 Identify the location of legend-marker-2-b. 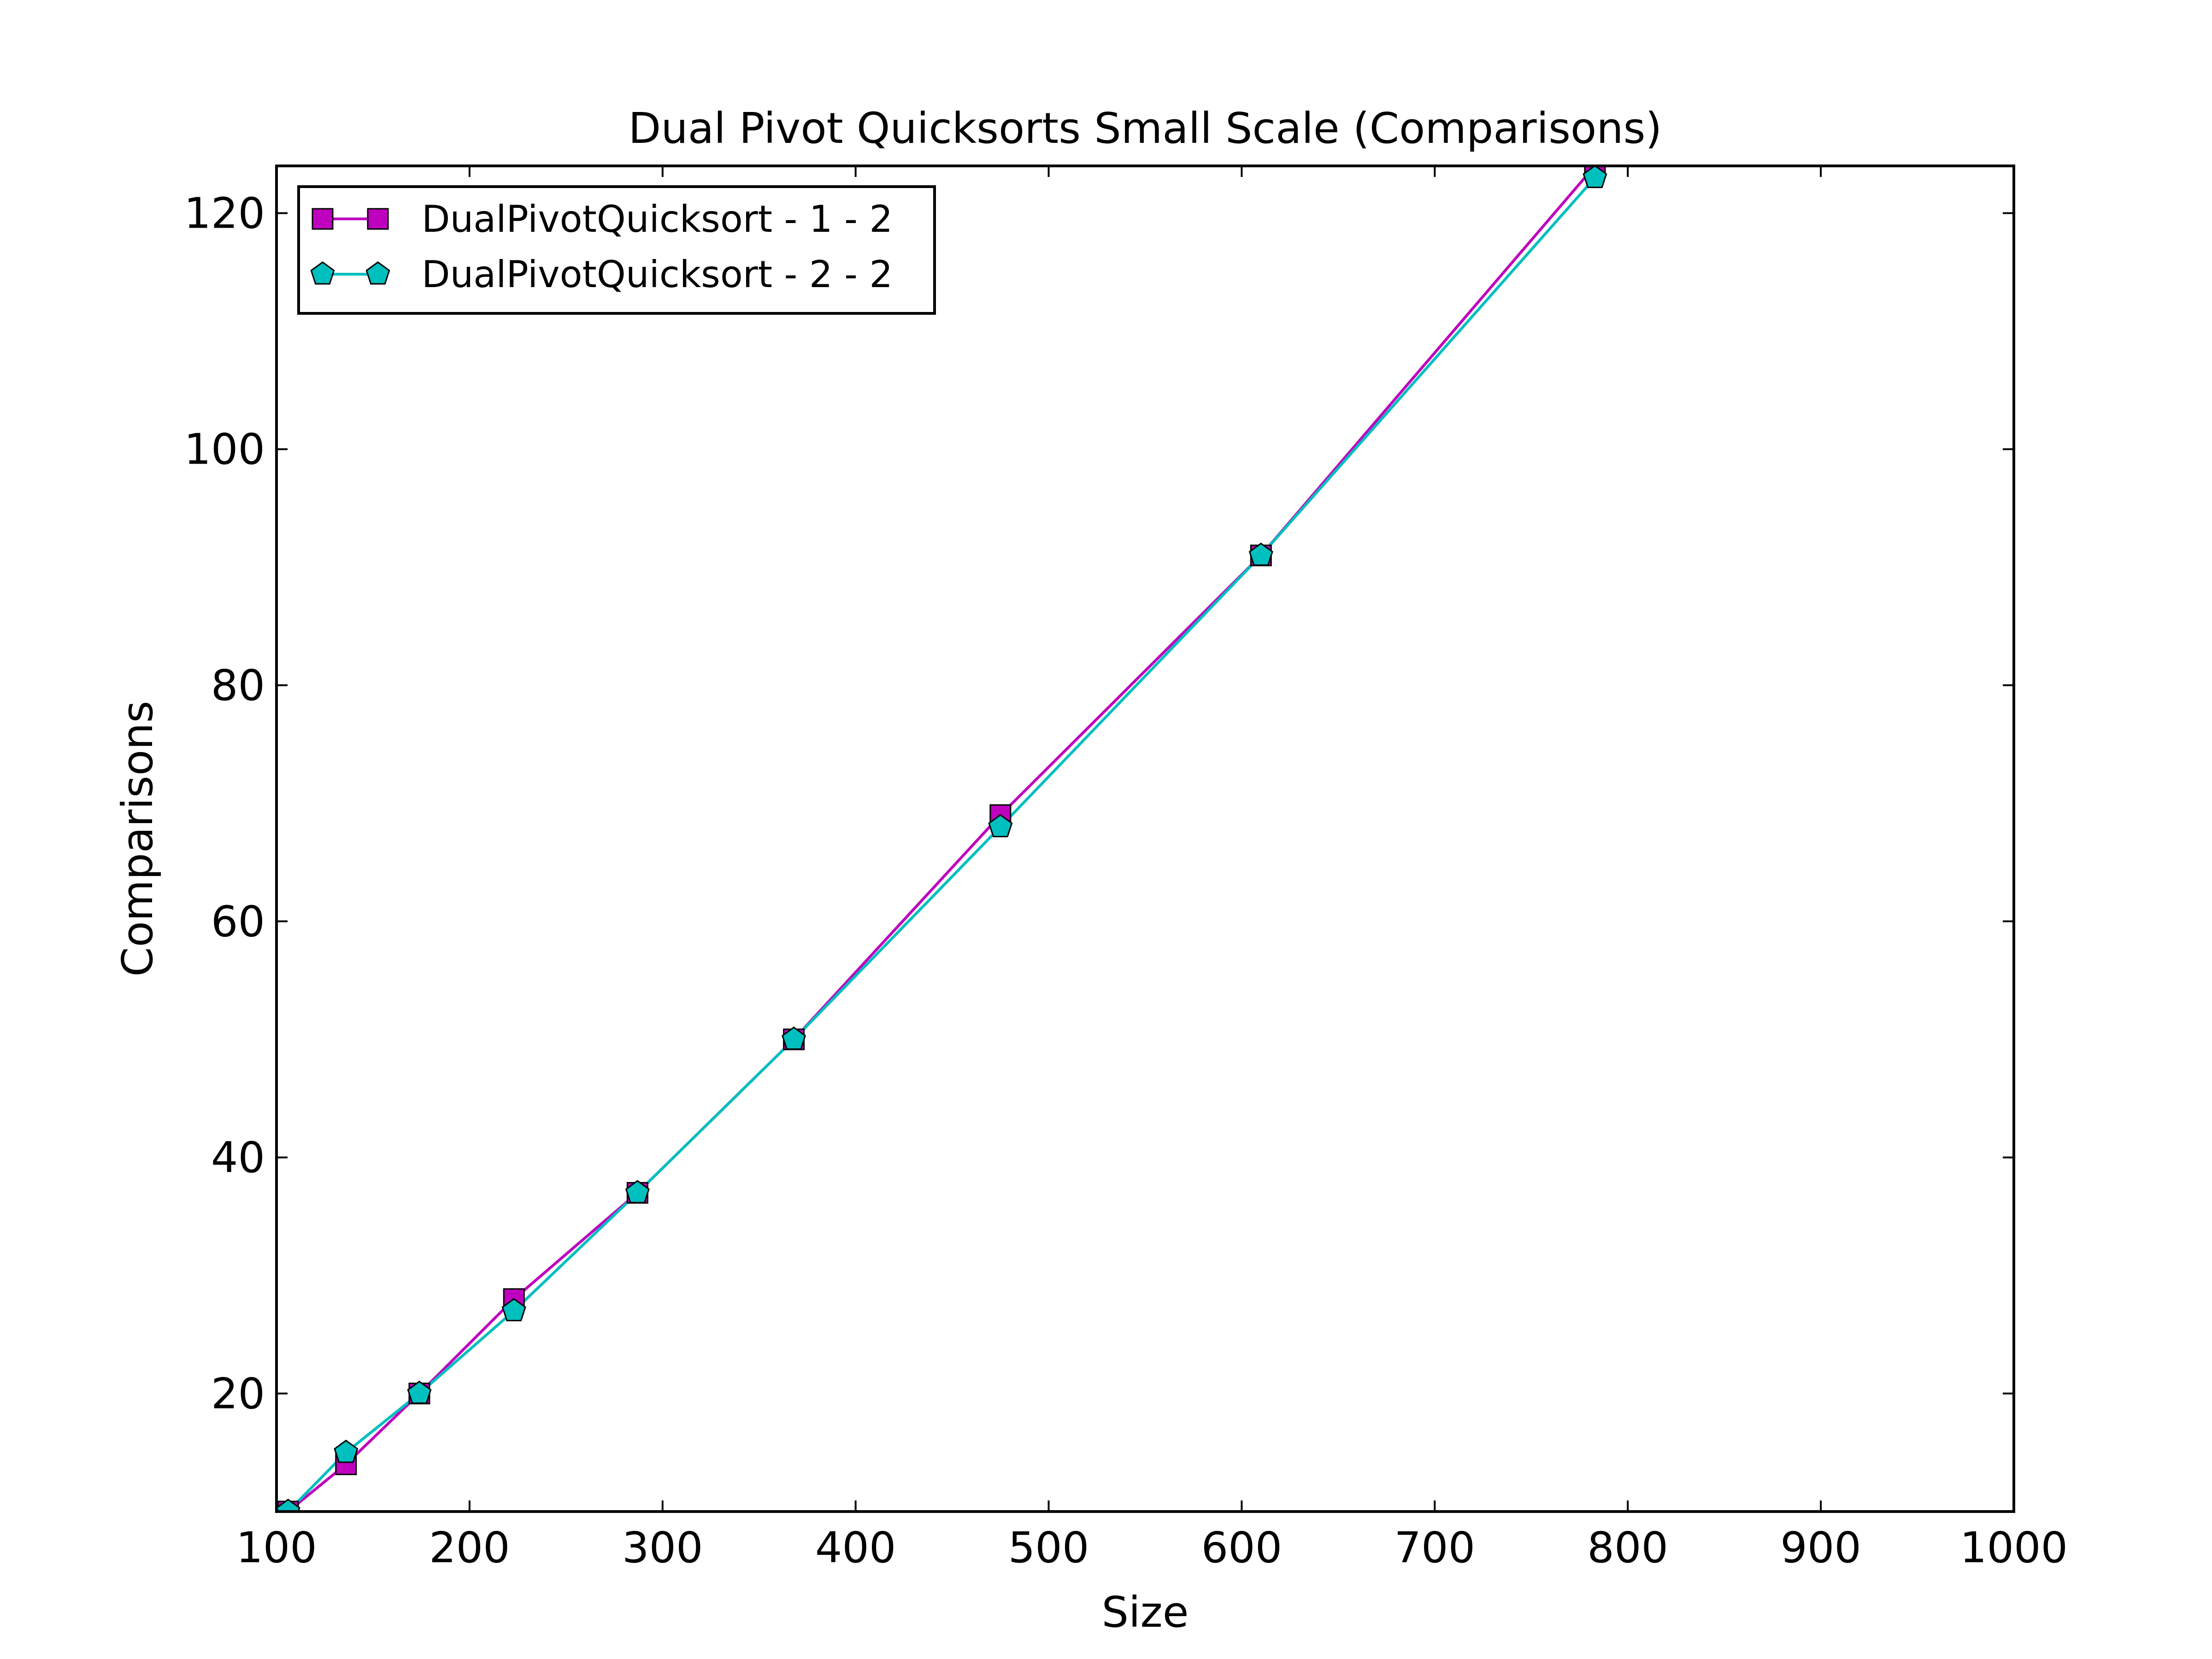
(377, 273).